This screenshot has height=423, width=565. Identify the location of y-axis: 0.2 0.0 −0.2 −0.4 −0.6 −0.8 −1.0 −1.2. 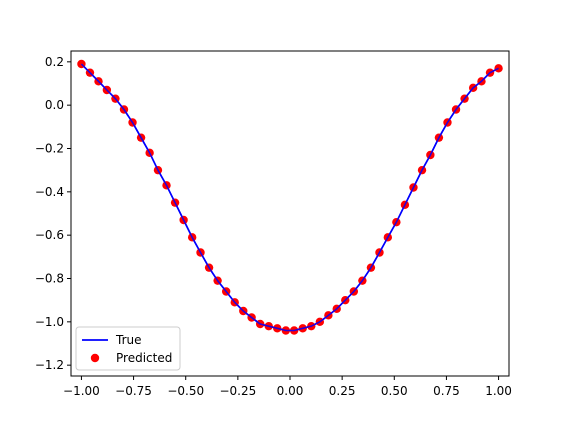
(53, 213).